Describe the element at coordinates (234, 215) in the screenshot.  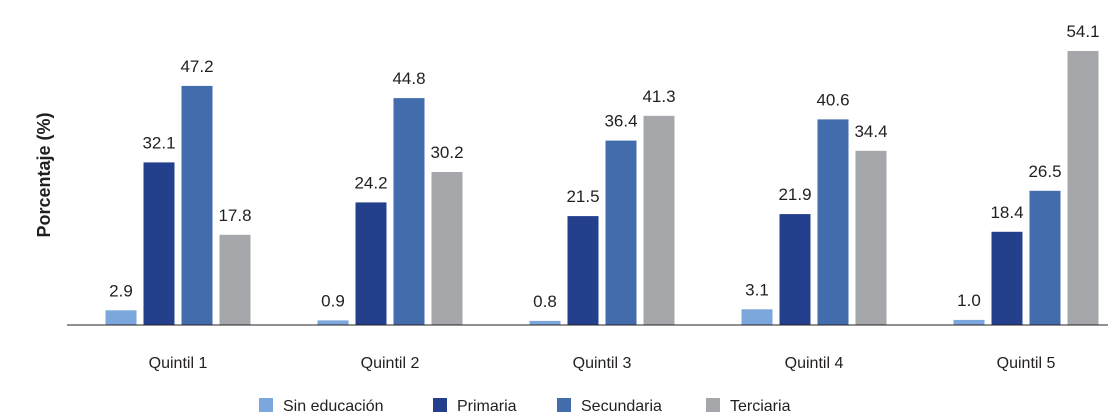
I see `data-label-4-1: 17.8` at that location.